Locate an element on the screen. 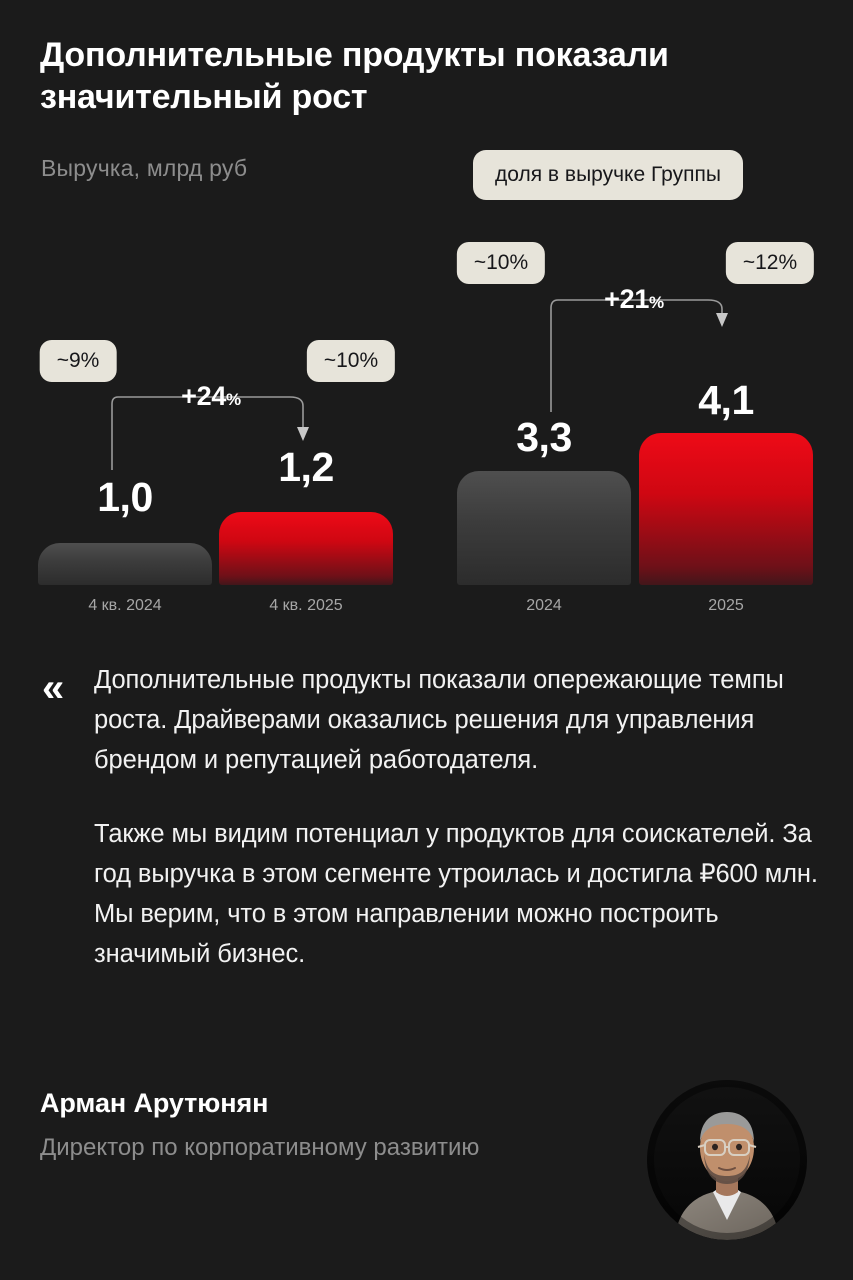 The image size is (853, 1280). bar-label-y2024: 2024 is located at coordinates (544, 605).